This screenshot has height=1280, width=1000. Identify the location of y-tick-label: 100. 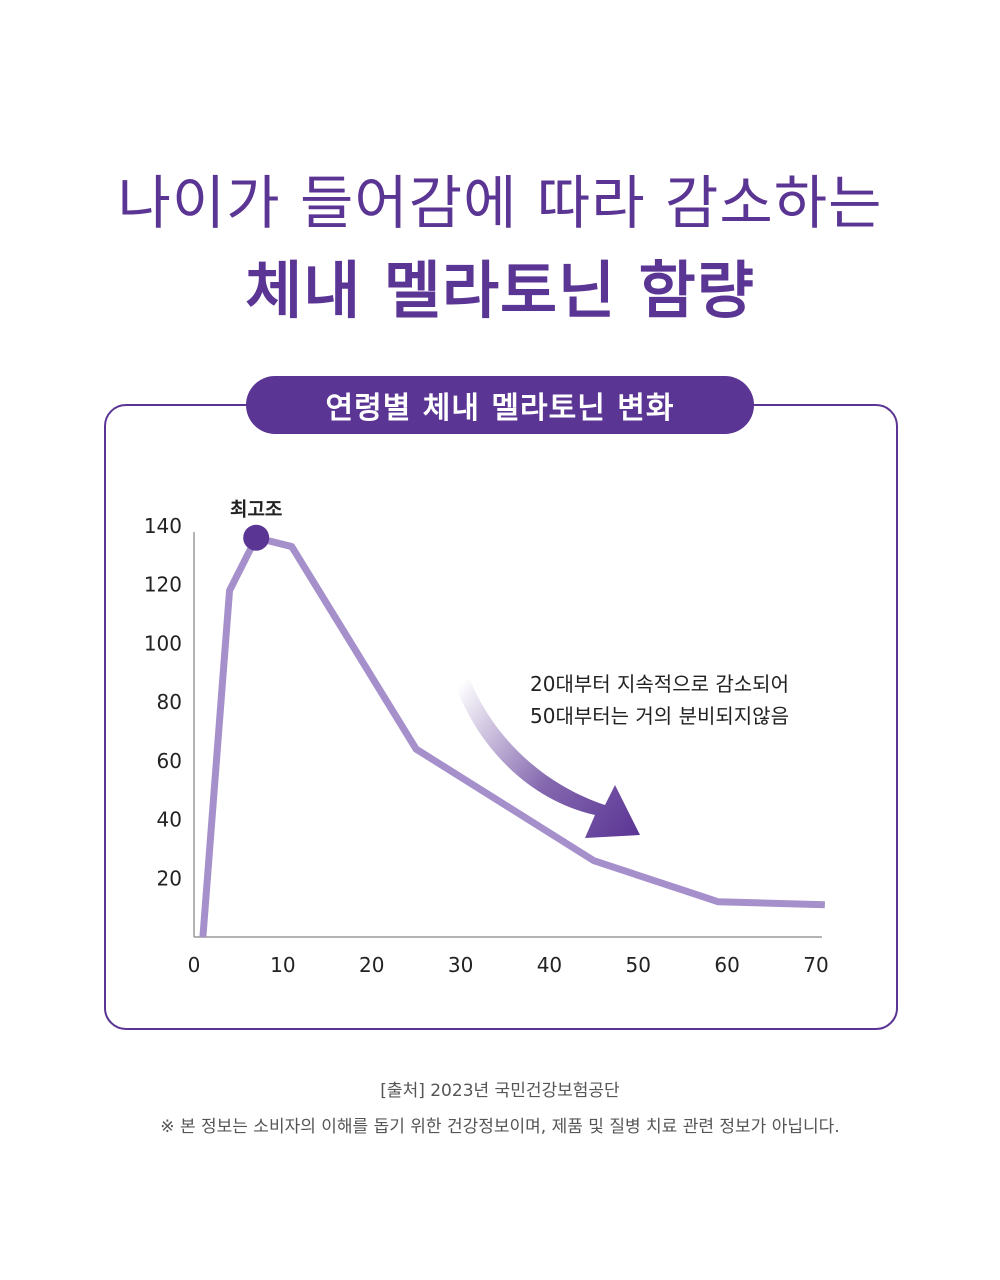
(163, 643).